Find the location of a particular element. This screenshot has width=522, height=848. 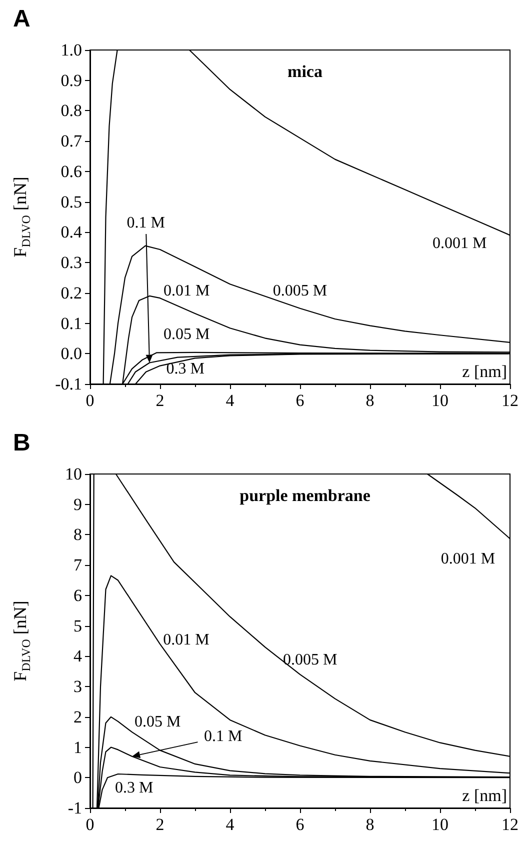

y-tick-label: 0.3 is located at coordinates (71, 262).